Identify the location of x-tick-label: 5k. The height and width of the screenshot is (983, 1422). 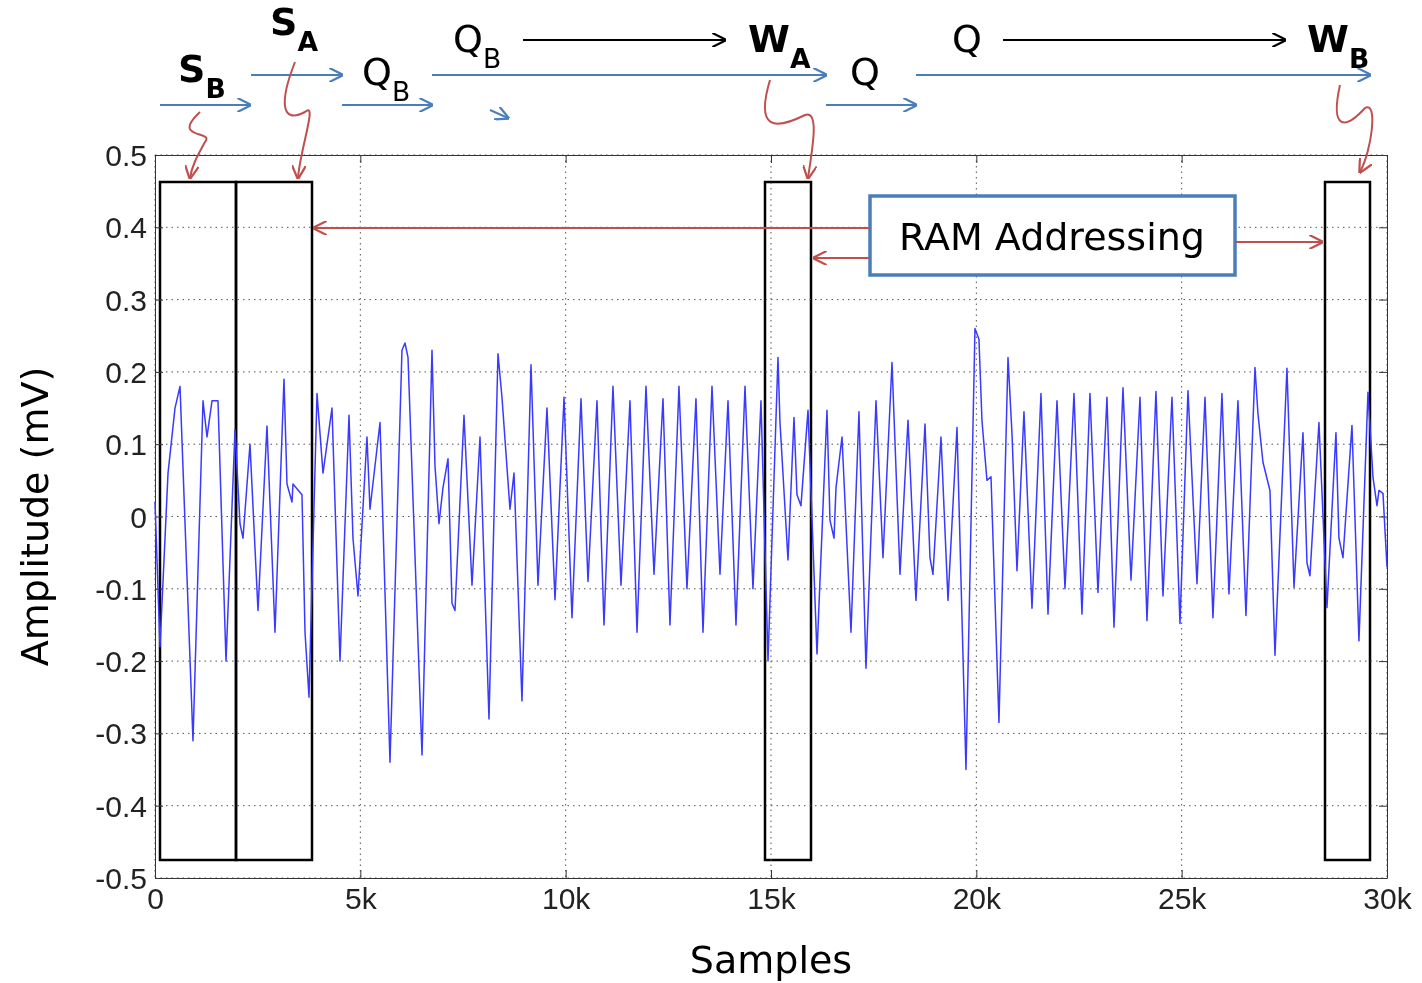
(361, 899).